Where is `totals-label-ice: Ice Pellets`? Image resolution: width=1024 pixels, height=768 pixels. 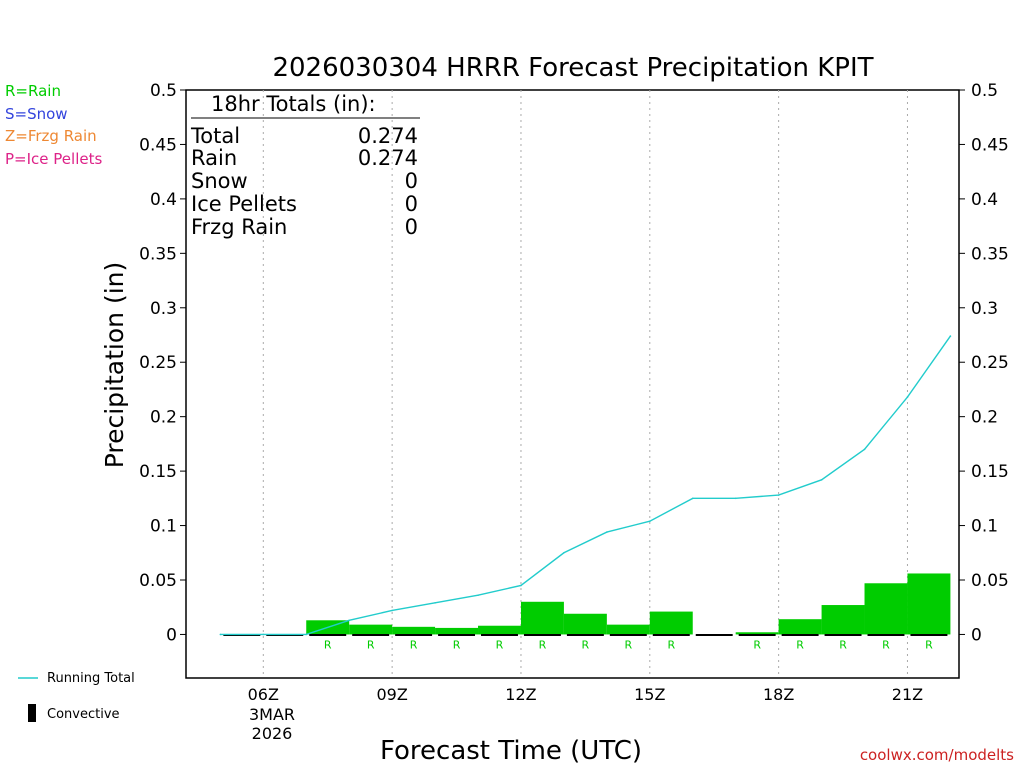
totals-label-ice: Ice Pellets is located at coordinates (244, 204).